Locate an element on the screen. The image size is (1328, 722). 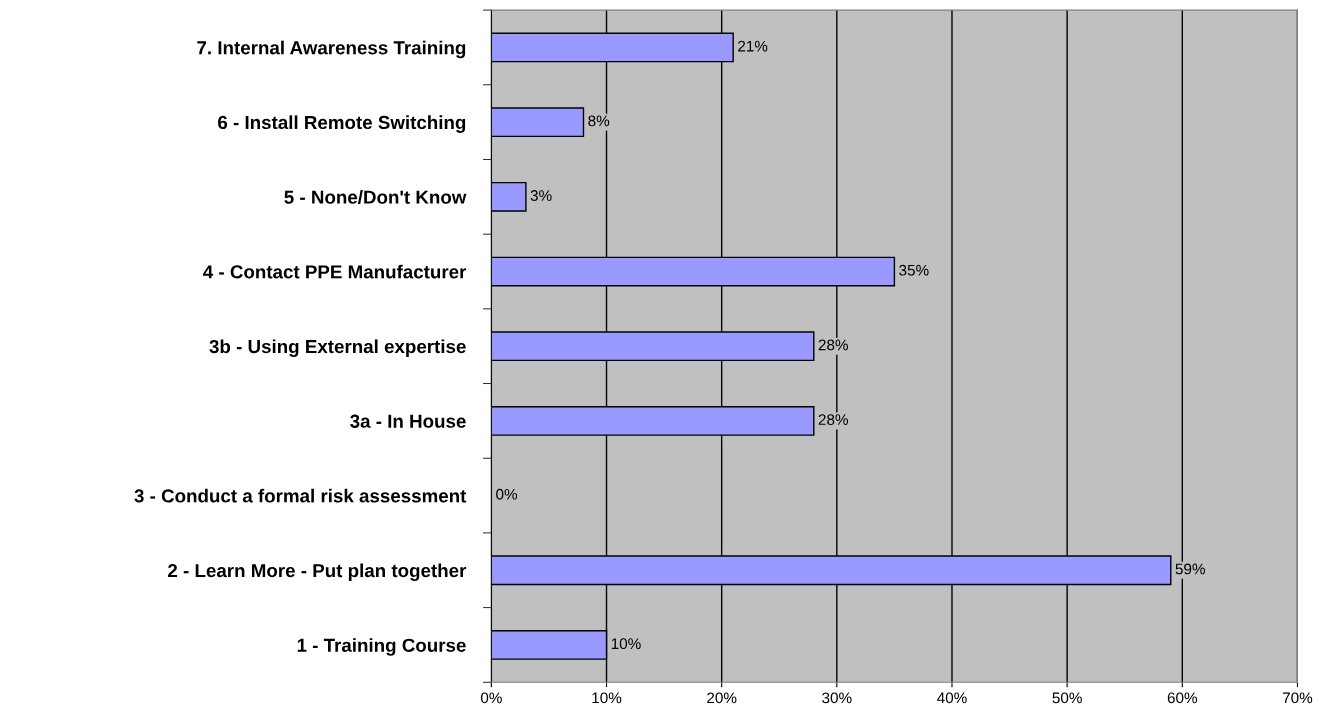
data-label: 3% is located at coordinates (541, 195).